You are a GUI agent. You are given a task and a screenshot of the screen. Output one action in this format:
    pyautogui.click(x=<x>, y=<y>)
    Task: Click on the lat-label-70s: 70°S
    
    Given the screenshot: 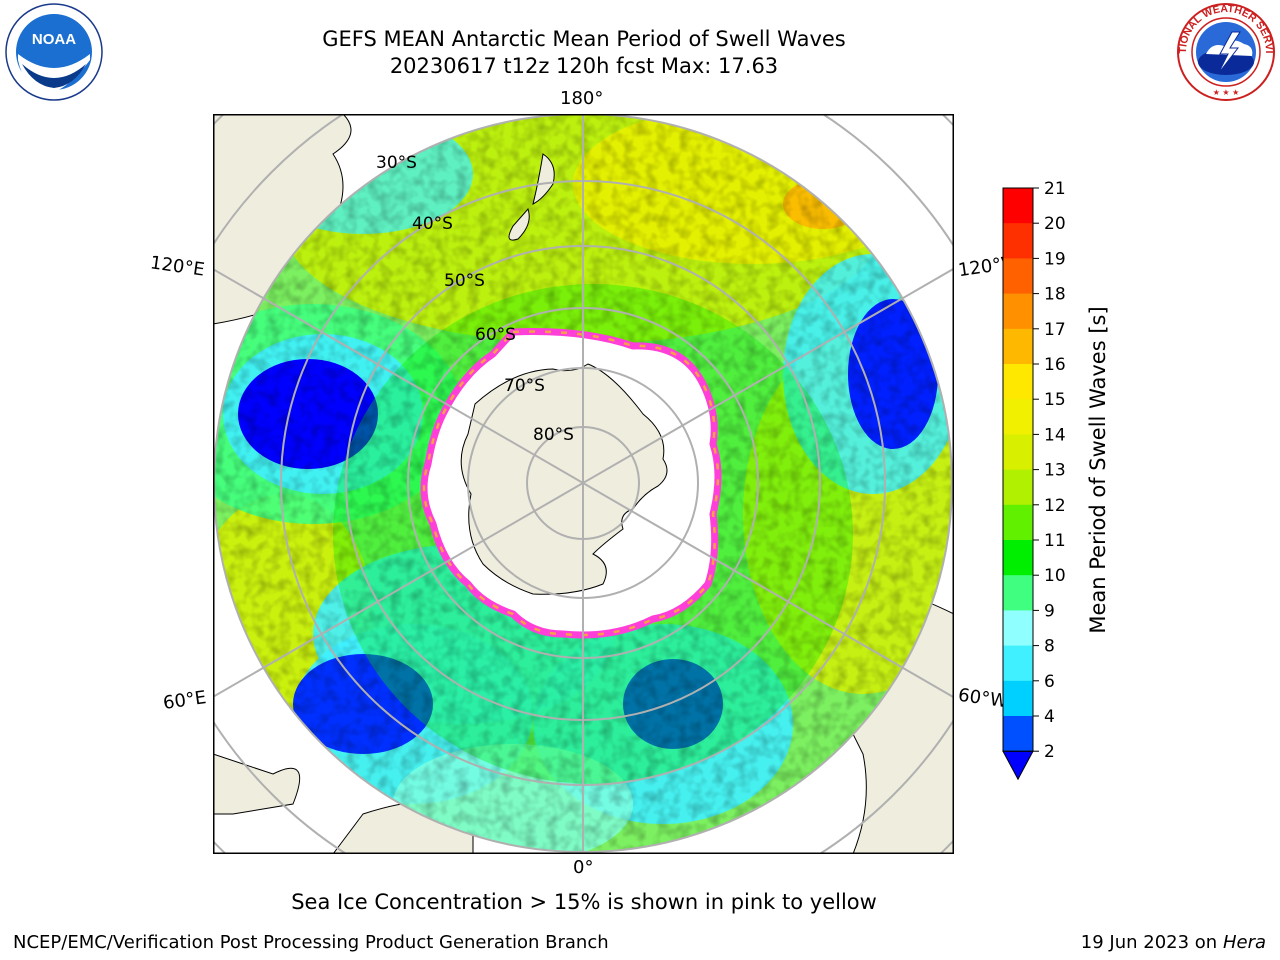 What is the action you would take?
    pyautogui.click(x=524, y=386)
    